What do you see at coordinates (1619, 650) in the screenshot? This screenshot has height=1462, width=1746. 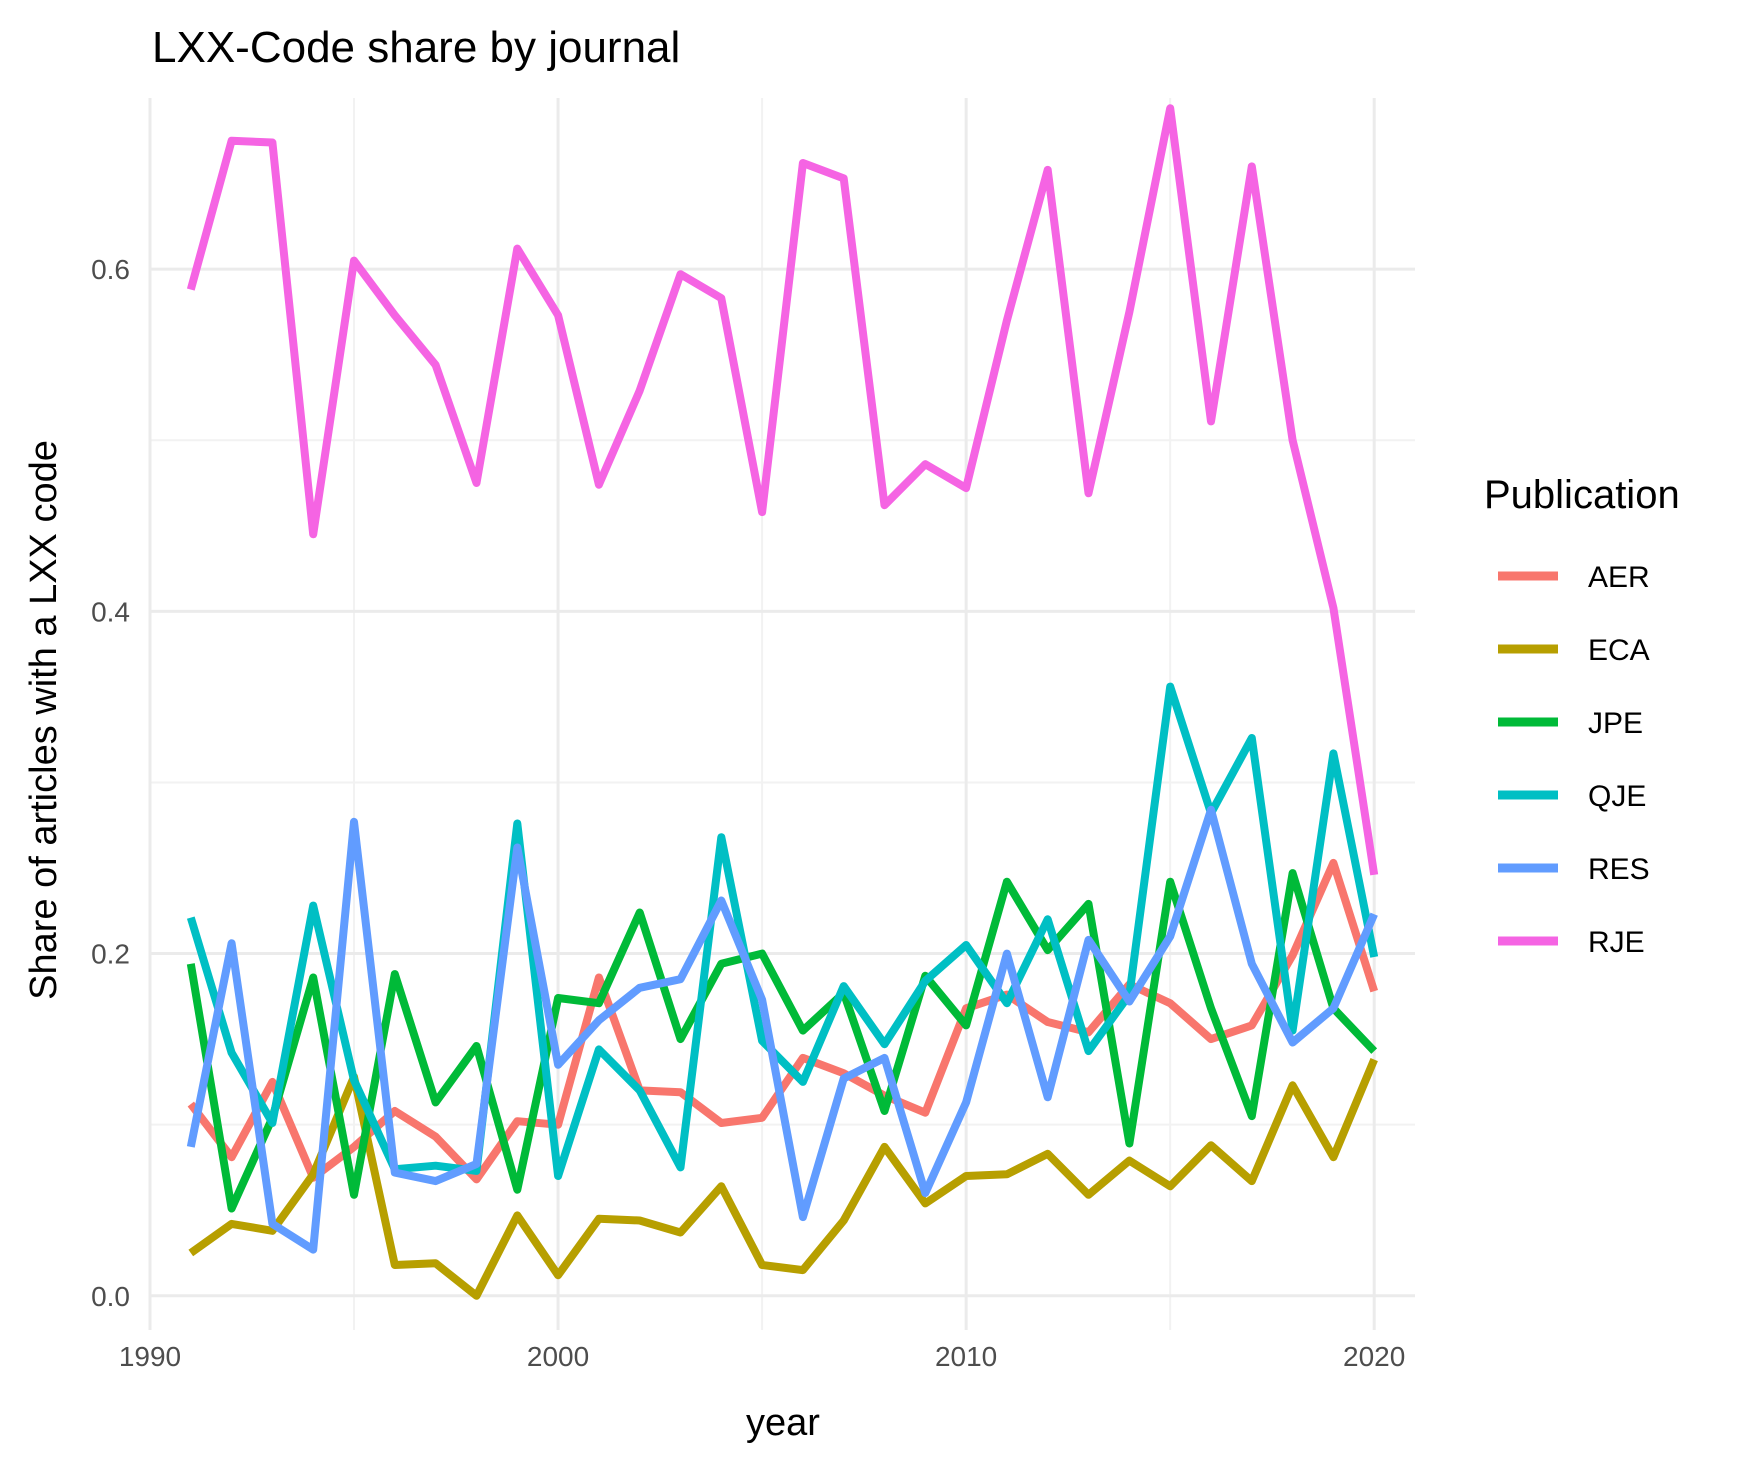 I see `legend-label-eca: ECA` at bounding box center [1619, 650].